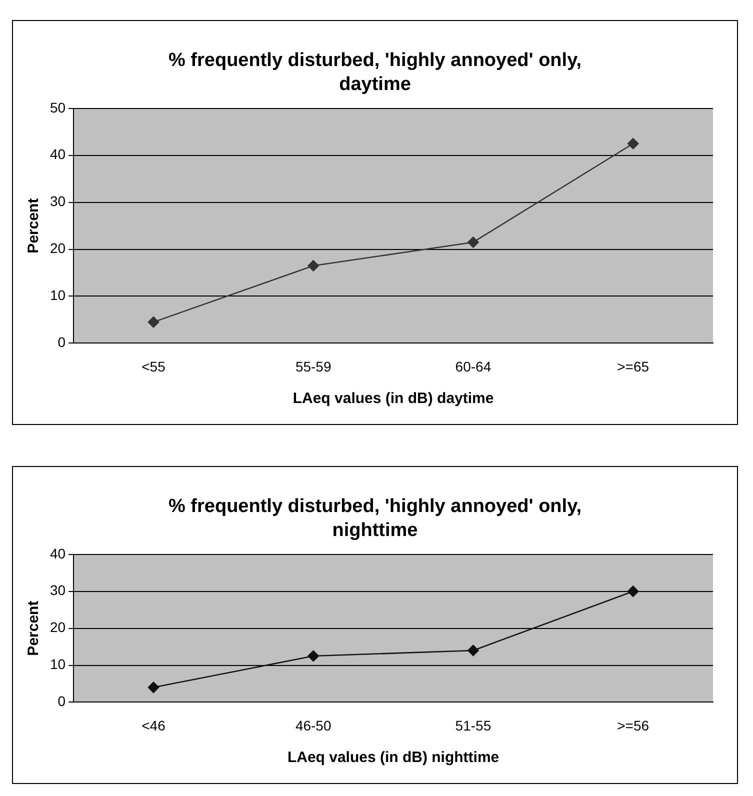  I want to click on chart-title: % frequently disturbed, 'highly annoyed' only, nighttime, so click(375, 519).